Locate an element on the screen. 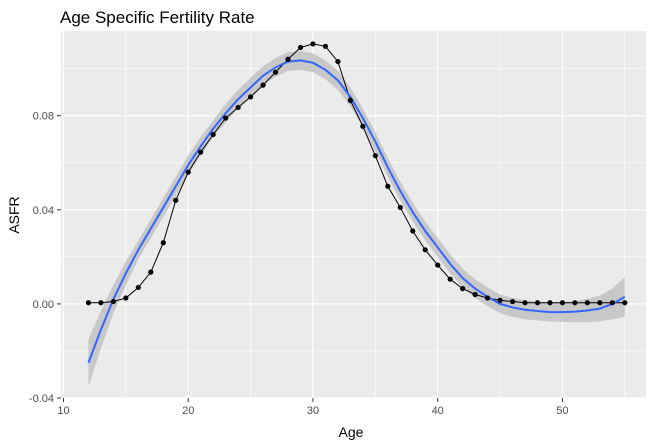  y-tick-label: -0.04 is located at coordinates (41, 399).